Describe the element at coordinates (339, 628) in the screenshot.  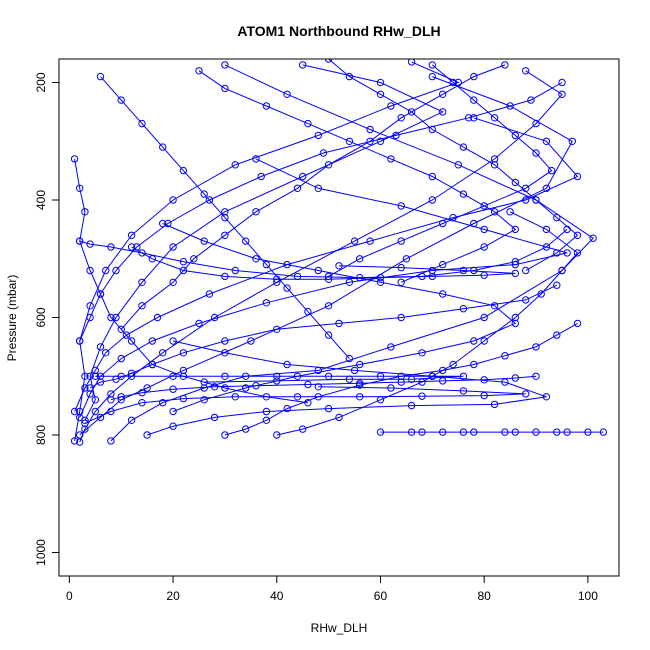
I see `x-axis-label: RHw_DLH` at that location.